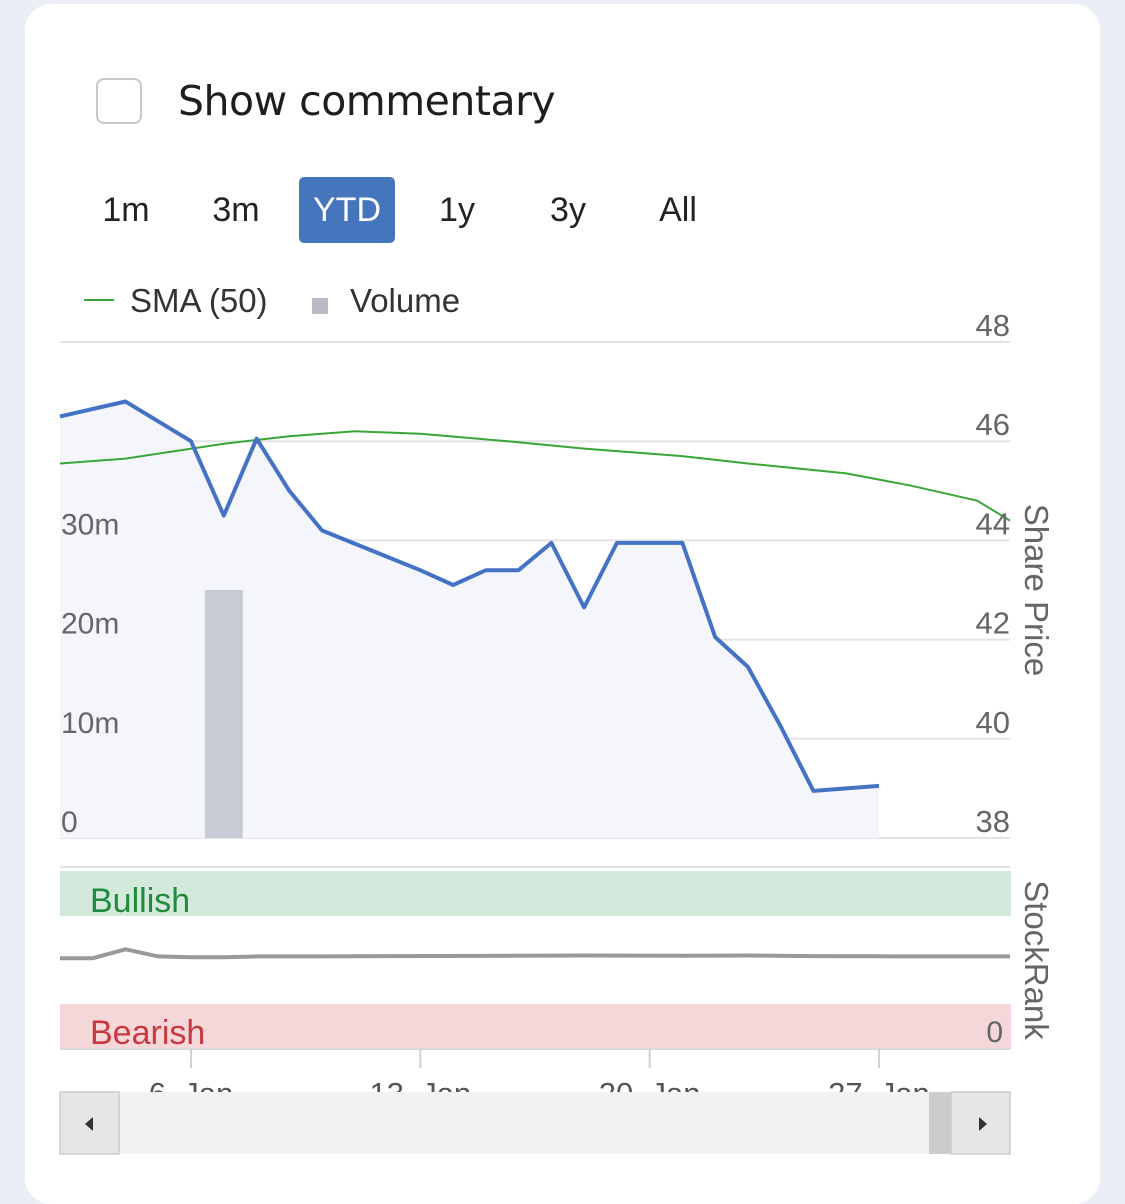 The height and width of the screenshot is (1204, 1125). I want to click on scrollbar-track, so click(535, 1123).